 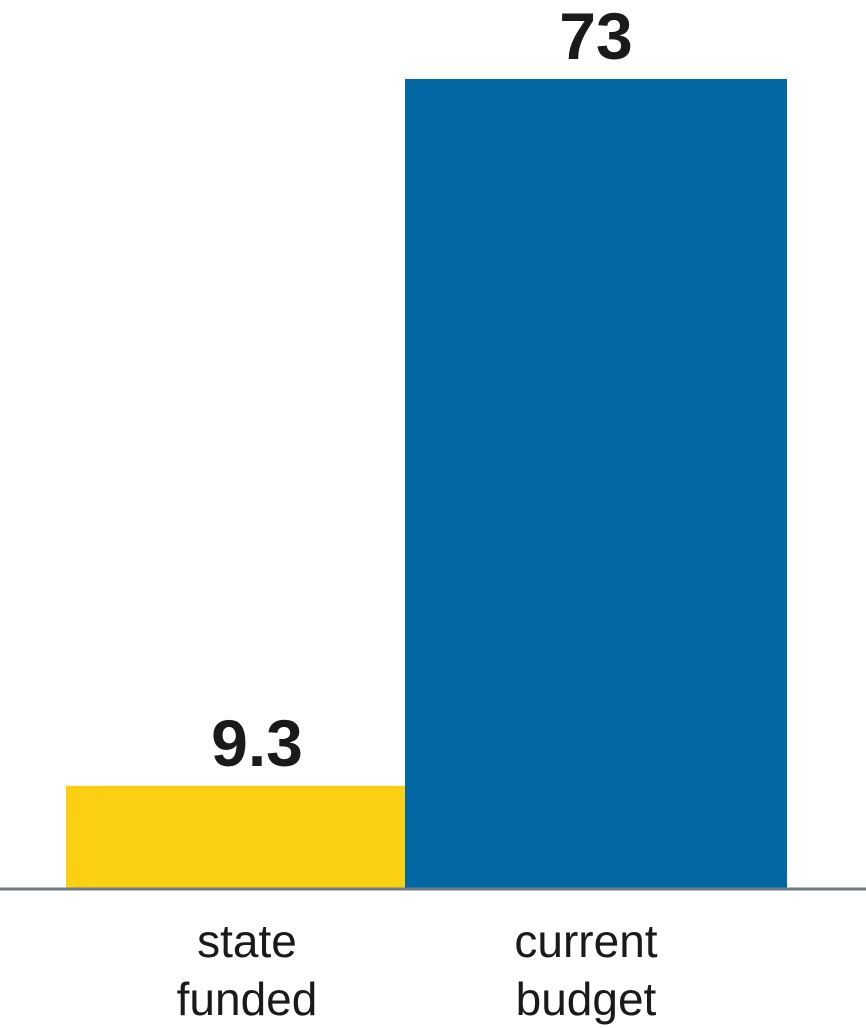 What do you see at coordinates (247, 999) in the screenshot?
I see `category-label-line: funded` at bounding box center [247, 999].